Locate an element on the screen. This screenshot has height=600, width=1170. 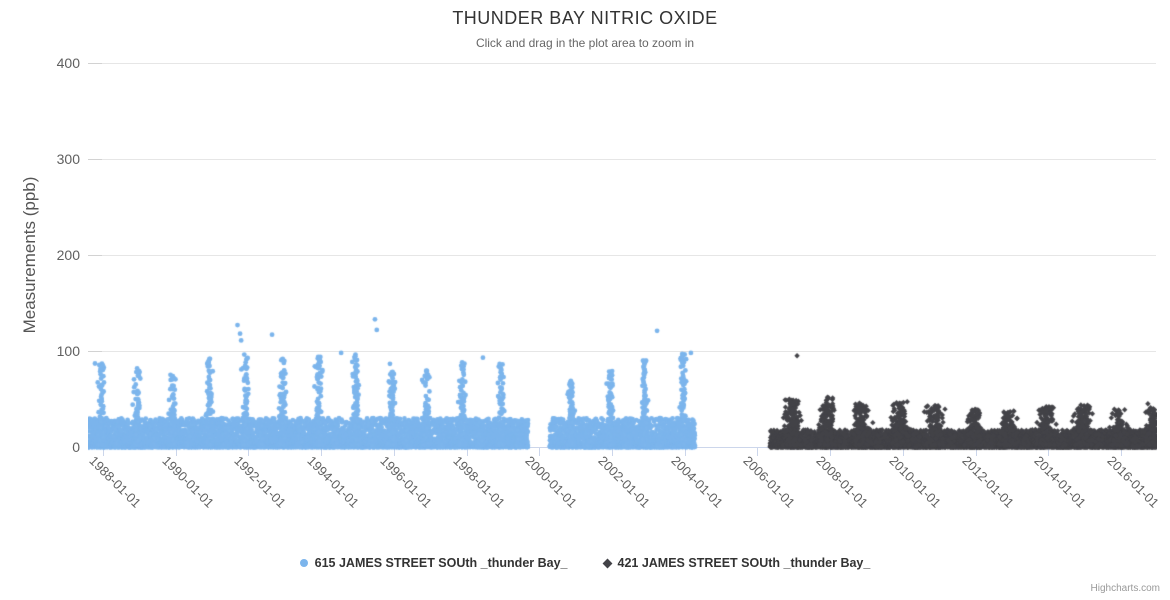
y-tick-label: 0 is located at coordinates (76, 447).